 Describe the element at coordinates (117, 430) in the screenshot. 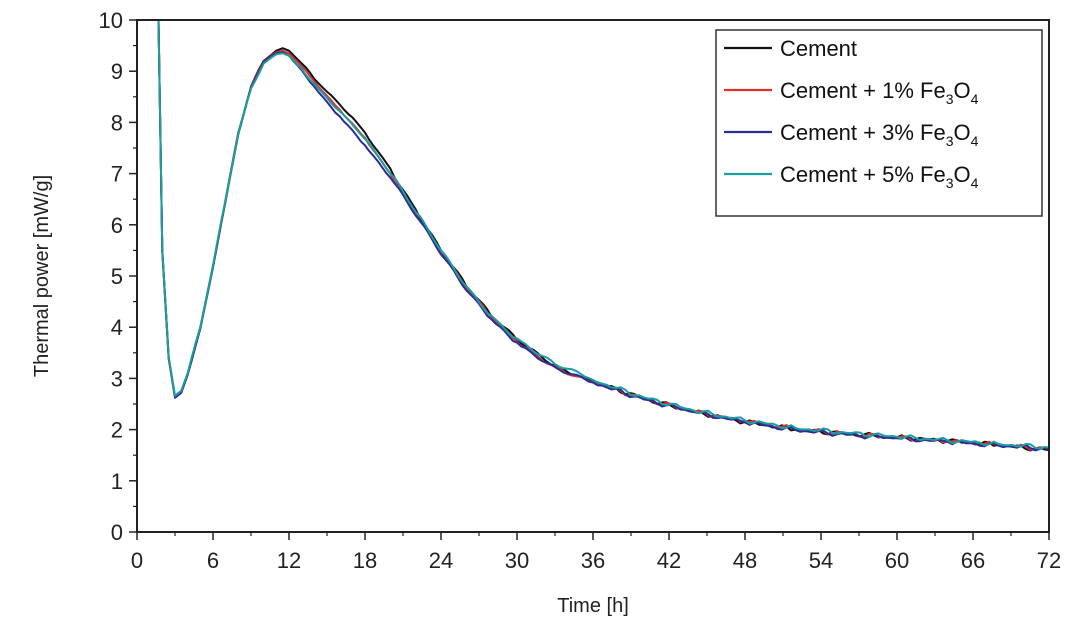

I see `y-tick-label: 2` at that location.